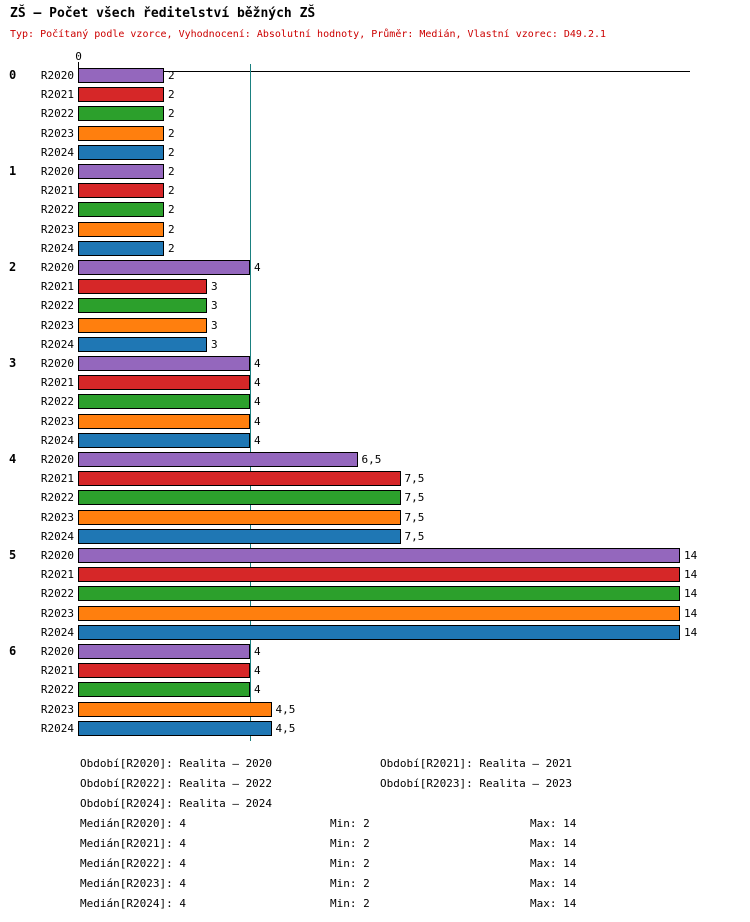 This screenshot has width=750, height=922. Describe the element at coordinates (257, 690) in the screenshot. I see `value-label-R2022-group-6: 4` at that location.